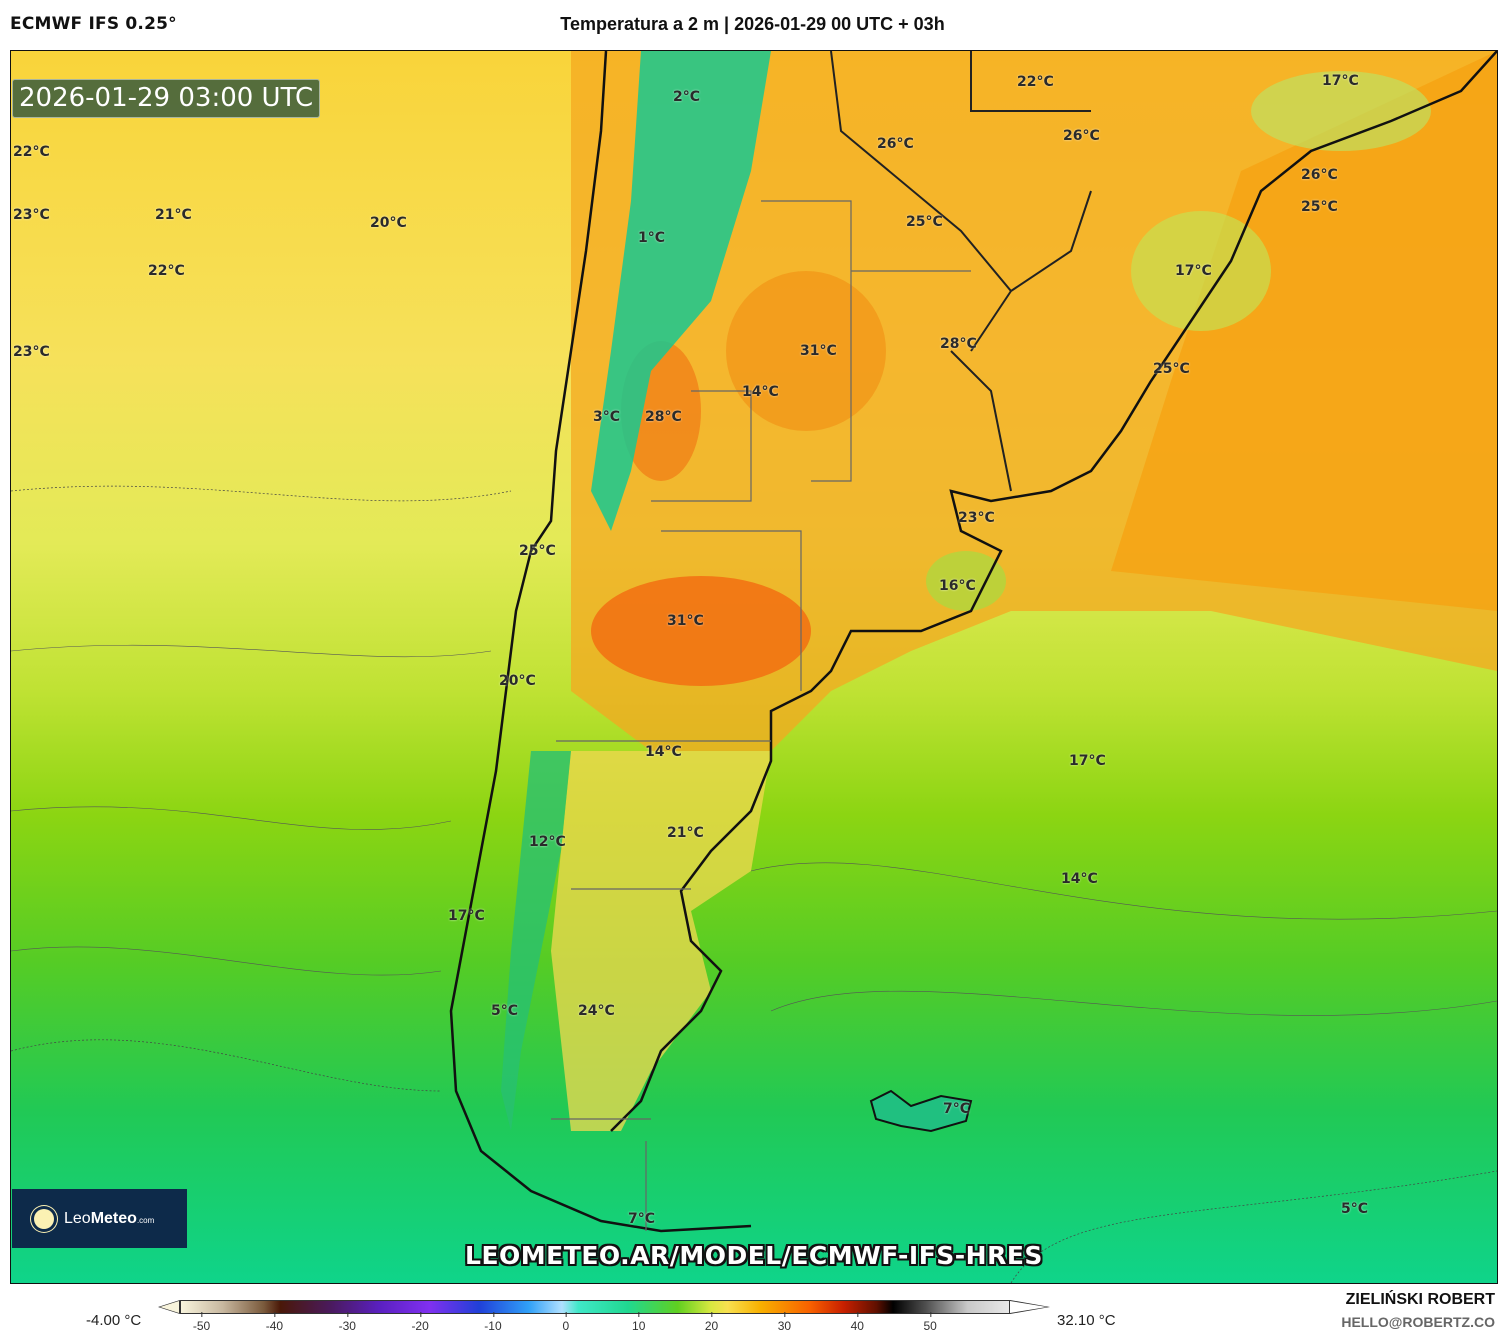  What do you see at coordinates (957, 586) in the screenshot?
I see `temperature-label: 16°C` at bounding box center [957, 586].